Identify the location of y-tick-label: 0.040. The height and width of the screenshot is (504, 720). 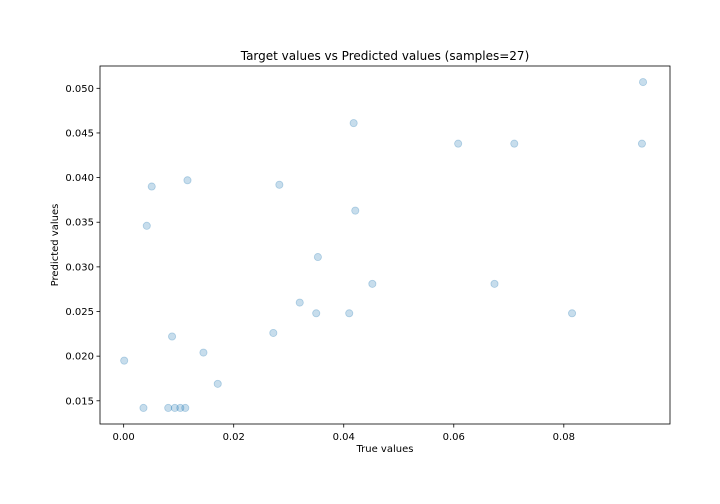
(79, 178).